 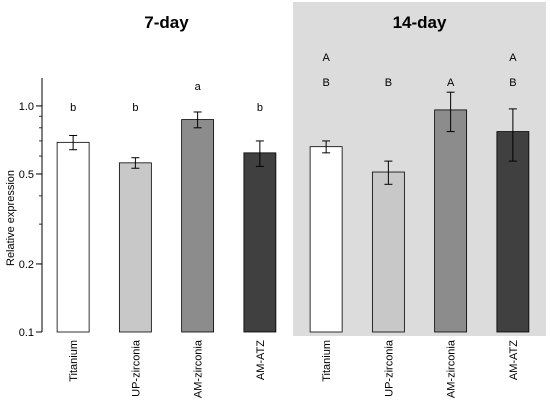 I want to click on significance-labels: b b a b B A B A B A, so click(x=293, y=83).